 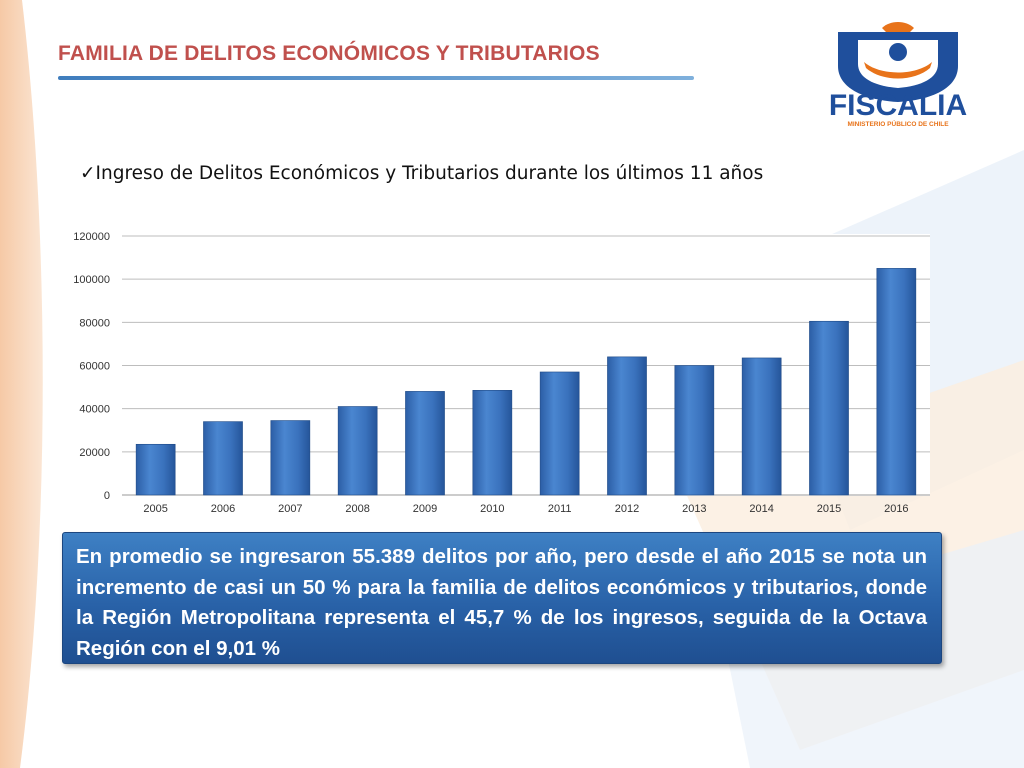 I want to click on x-tick-label: 2010, so click(x=492, y=509).